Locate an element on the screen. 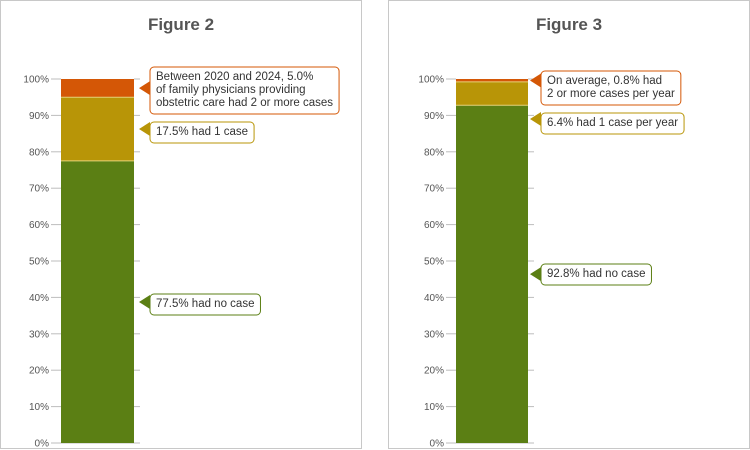  callout-text: obstetric care had 2 or more cases is located at coordinates (244, 103).